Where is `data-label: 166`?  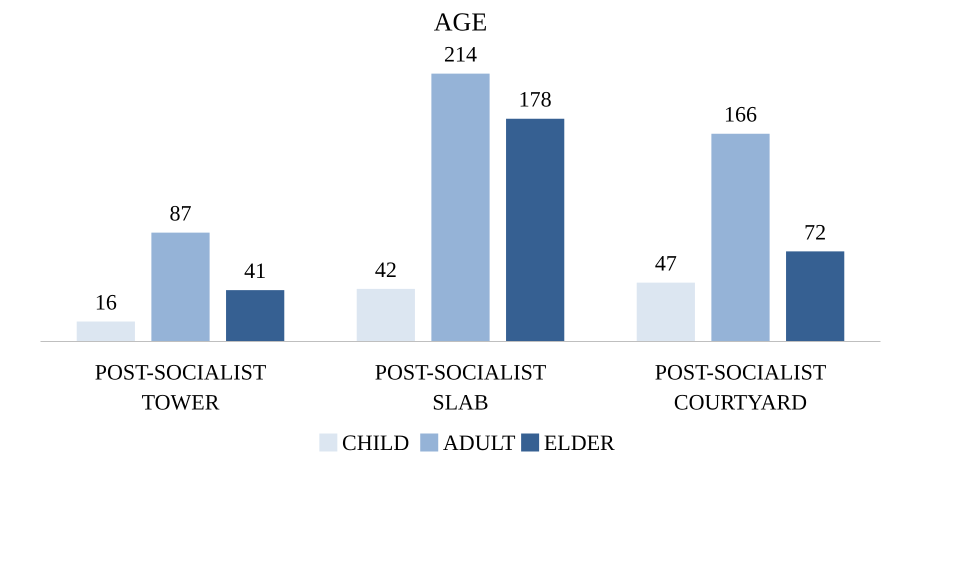
data-label: 166 is located at coordinates (740, 114).